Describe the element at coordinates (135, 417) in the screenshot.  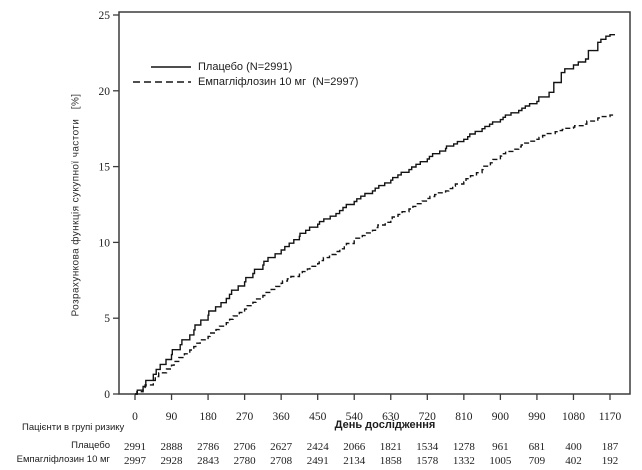
I see `x-tick-label: 0` at that location.